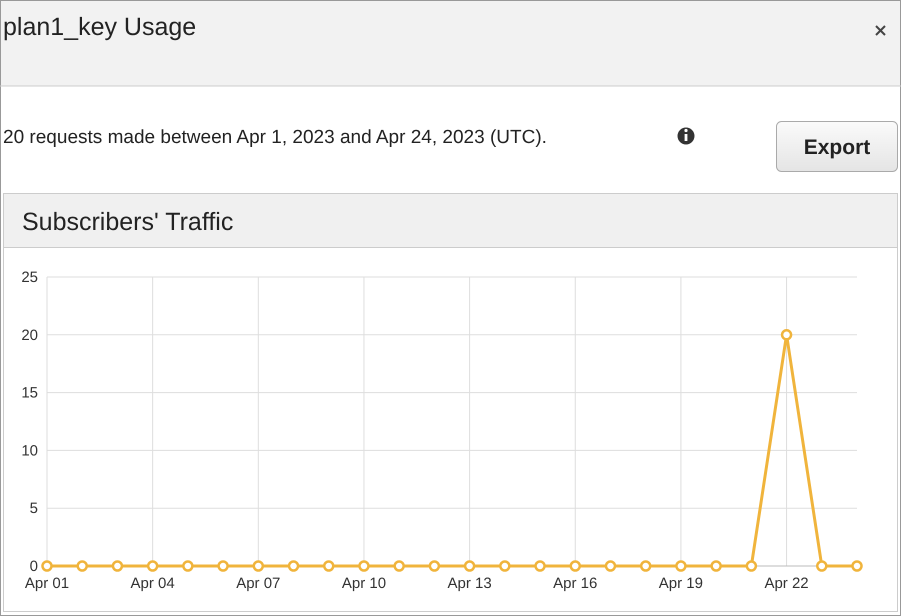  I want to click on x-tick-label: Apr 04, so click(152, 583).